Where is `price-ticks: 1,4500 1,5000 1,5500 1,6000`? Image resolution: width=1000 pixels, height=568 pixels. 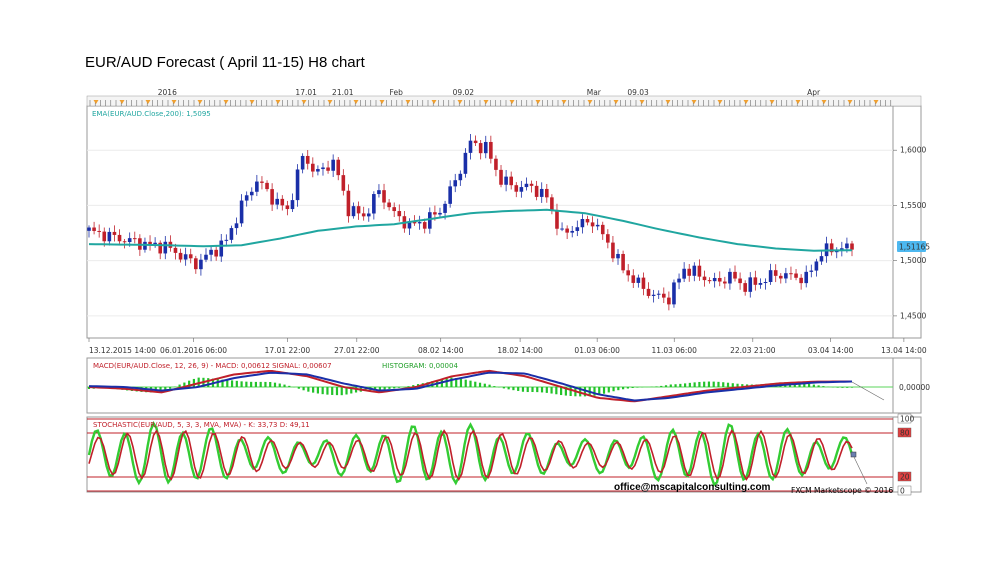 price-ticks: 1,4500 1,5000 1,5500 1,6000 is located at coordinates (909, 233).